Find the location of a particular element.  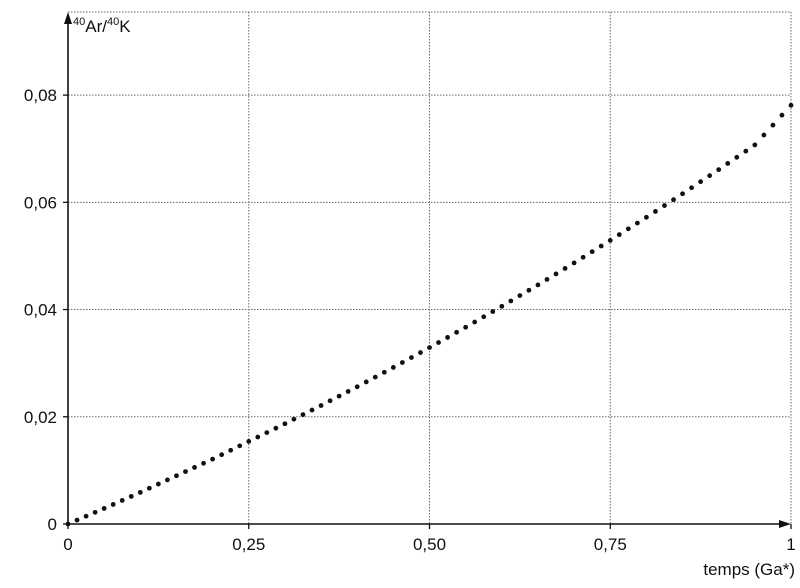

y-tick-label: 0,04 is located at coordinates (40, 310).